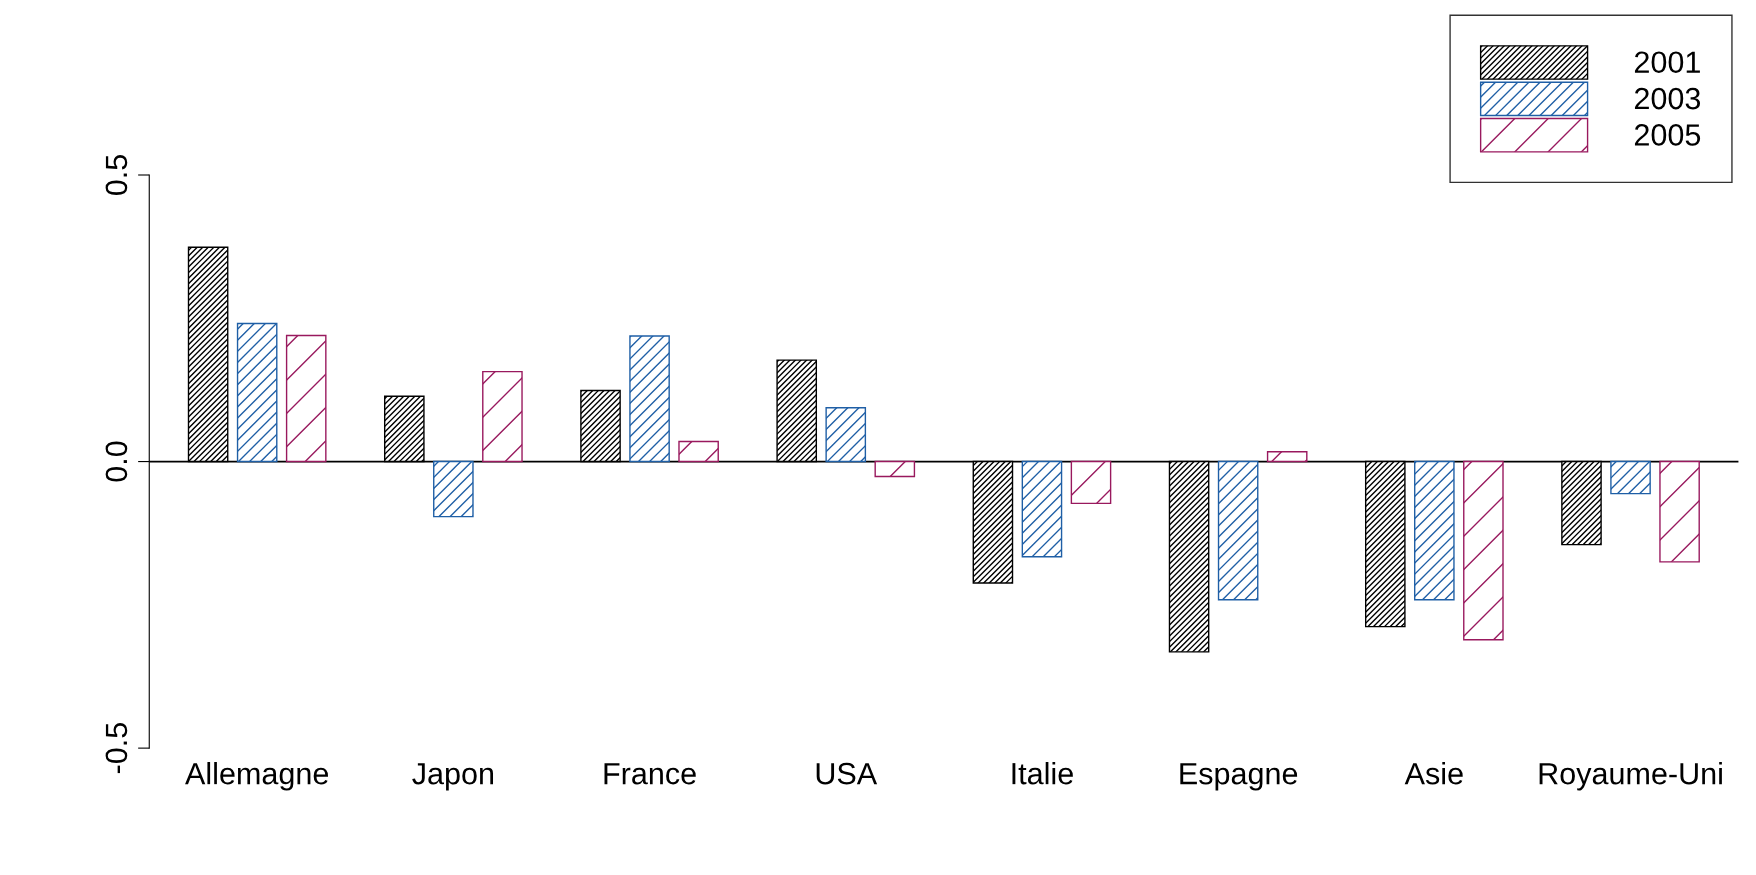 The height and width of the screenshot is (875, 1756). What do you see at coordinates (256, 776) in the screenshot?
I see `x-tick-label: Allemagne` at bounding box center [256, 776].